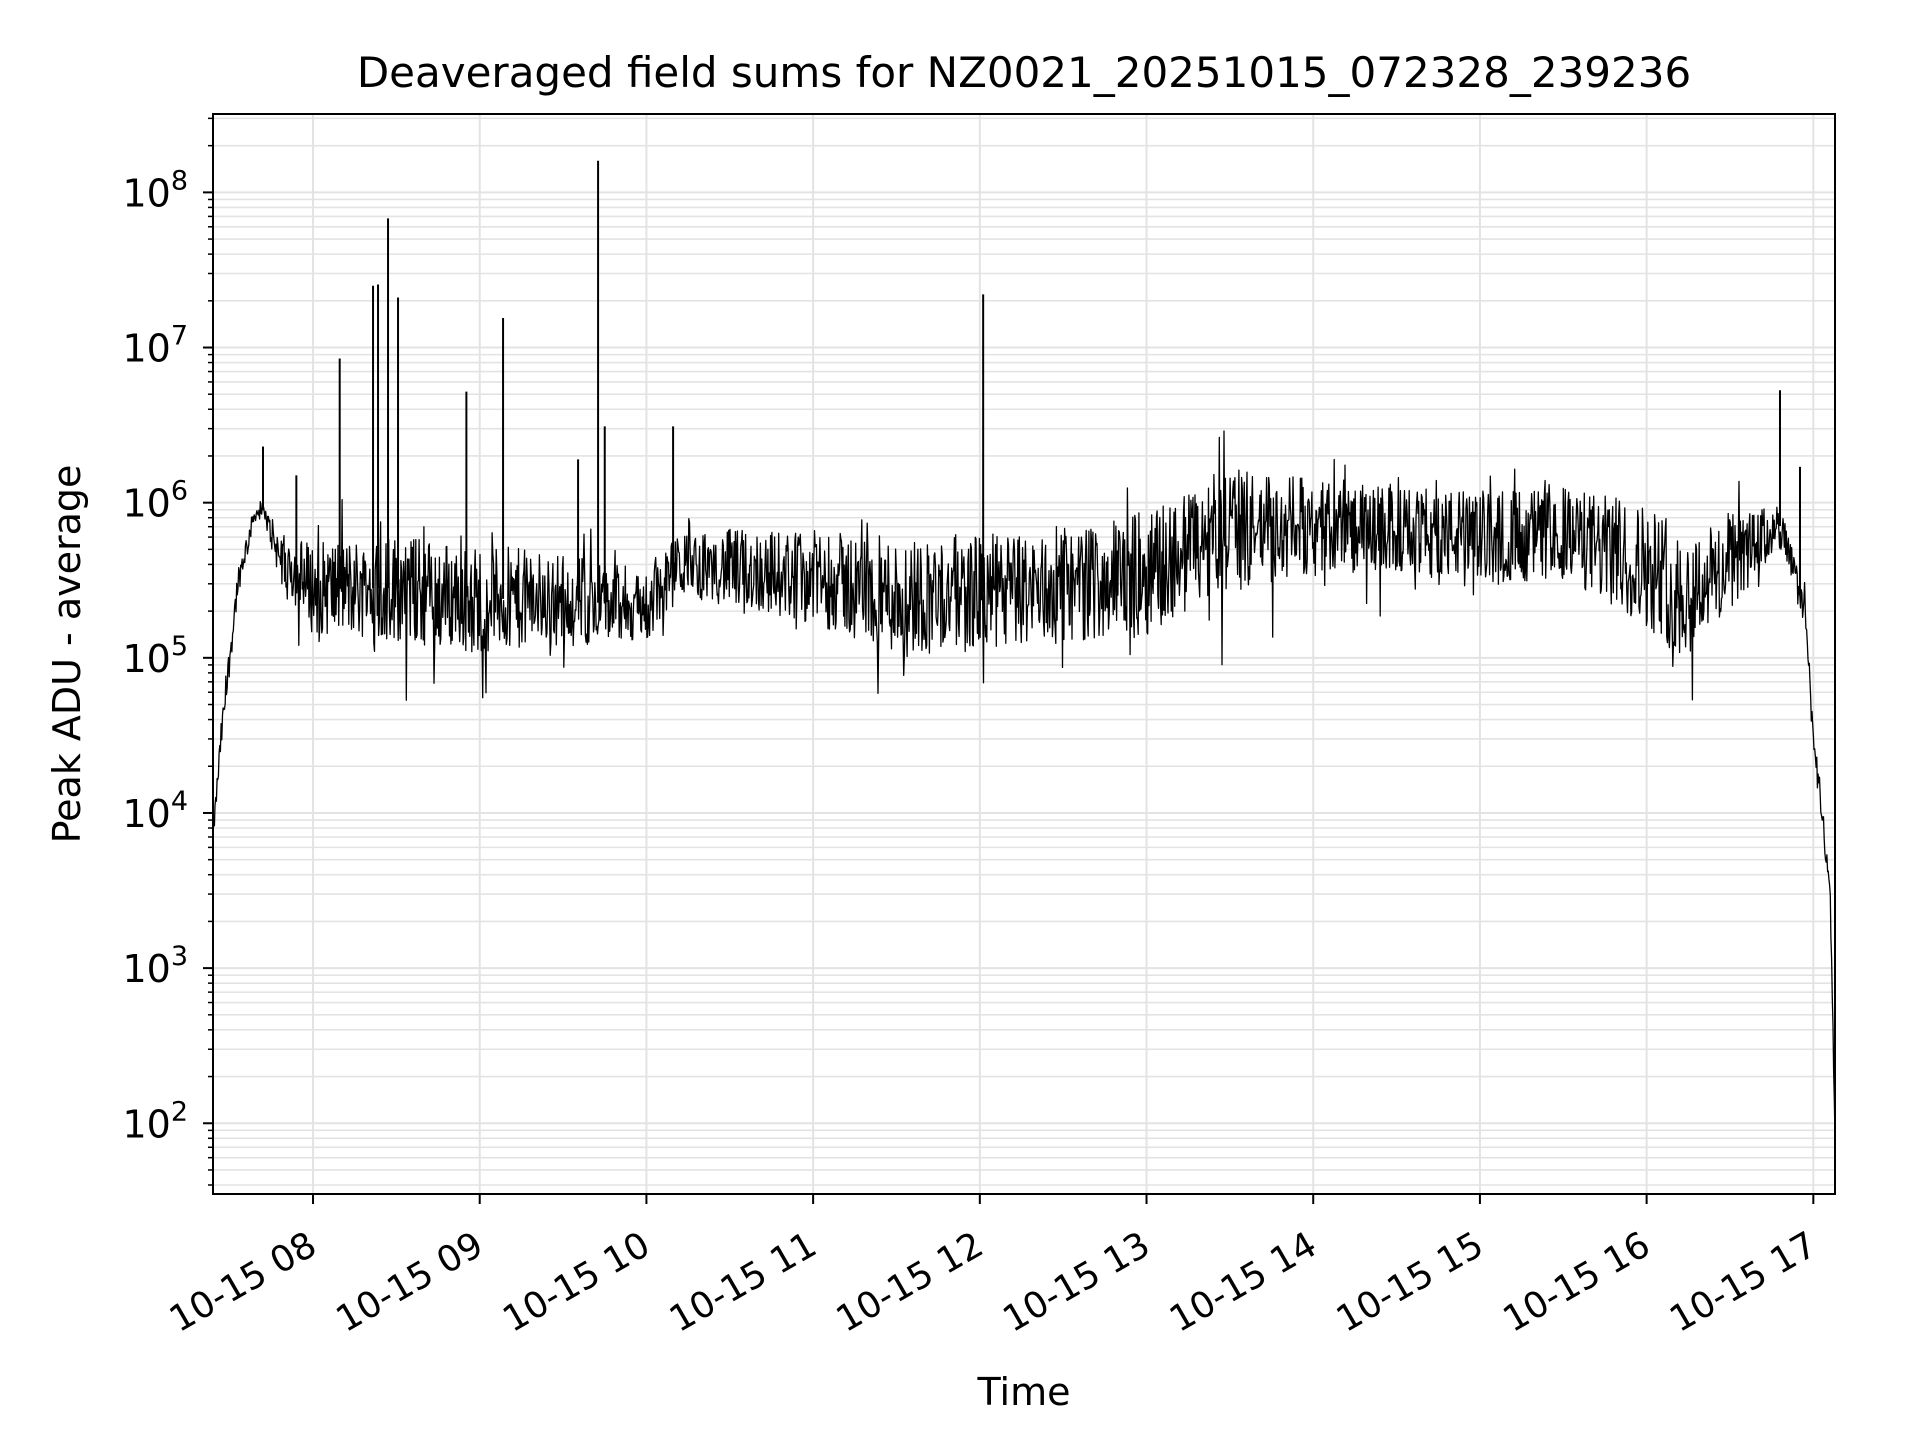  I want to click on y-tick-label: 107, so click(155, 346).